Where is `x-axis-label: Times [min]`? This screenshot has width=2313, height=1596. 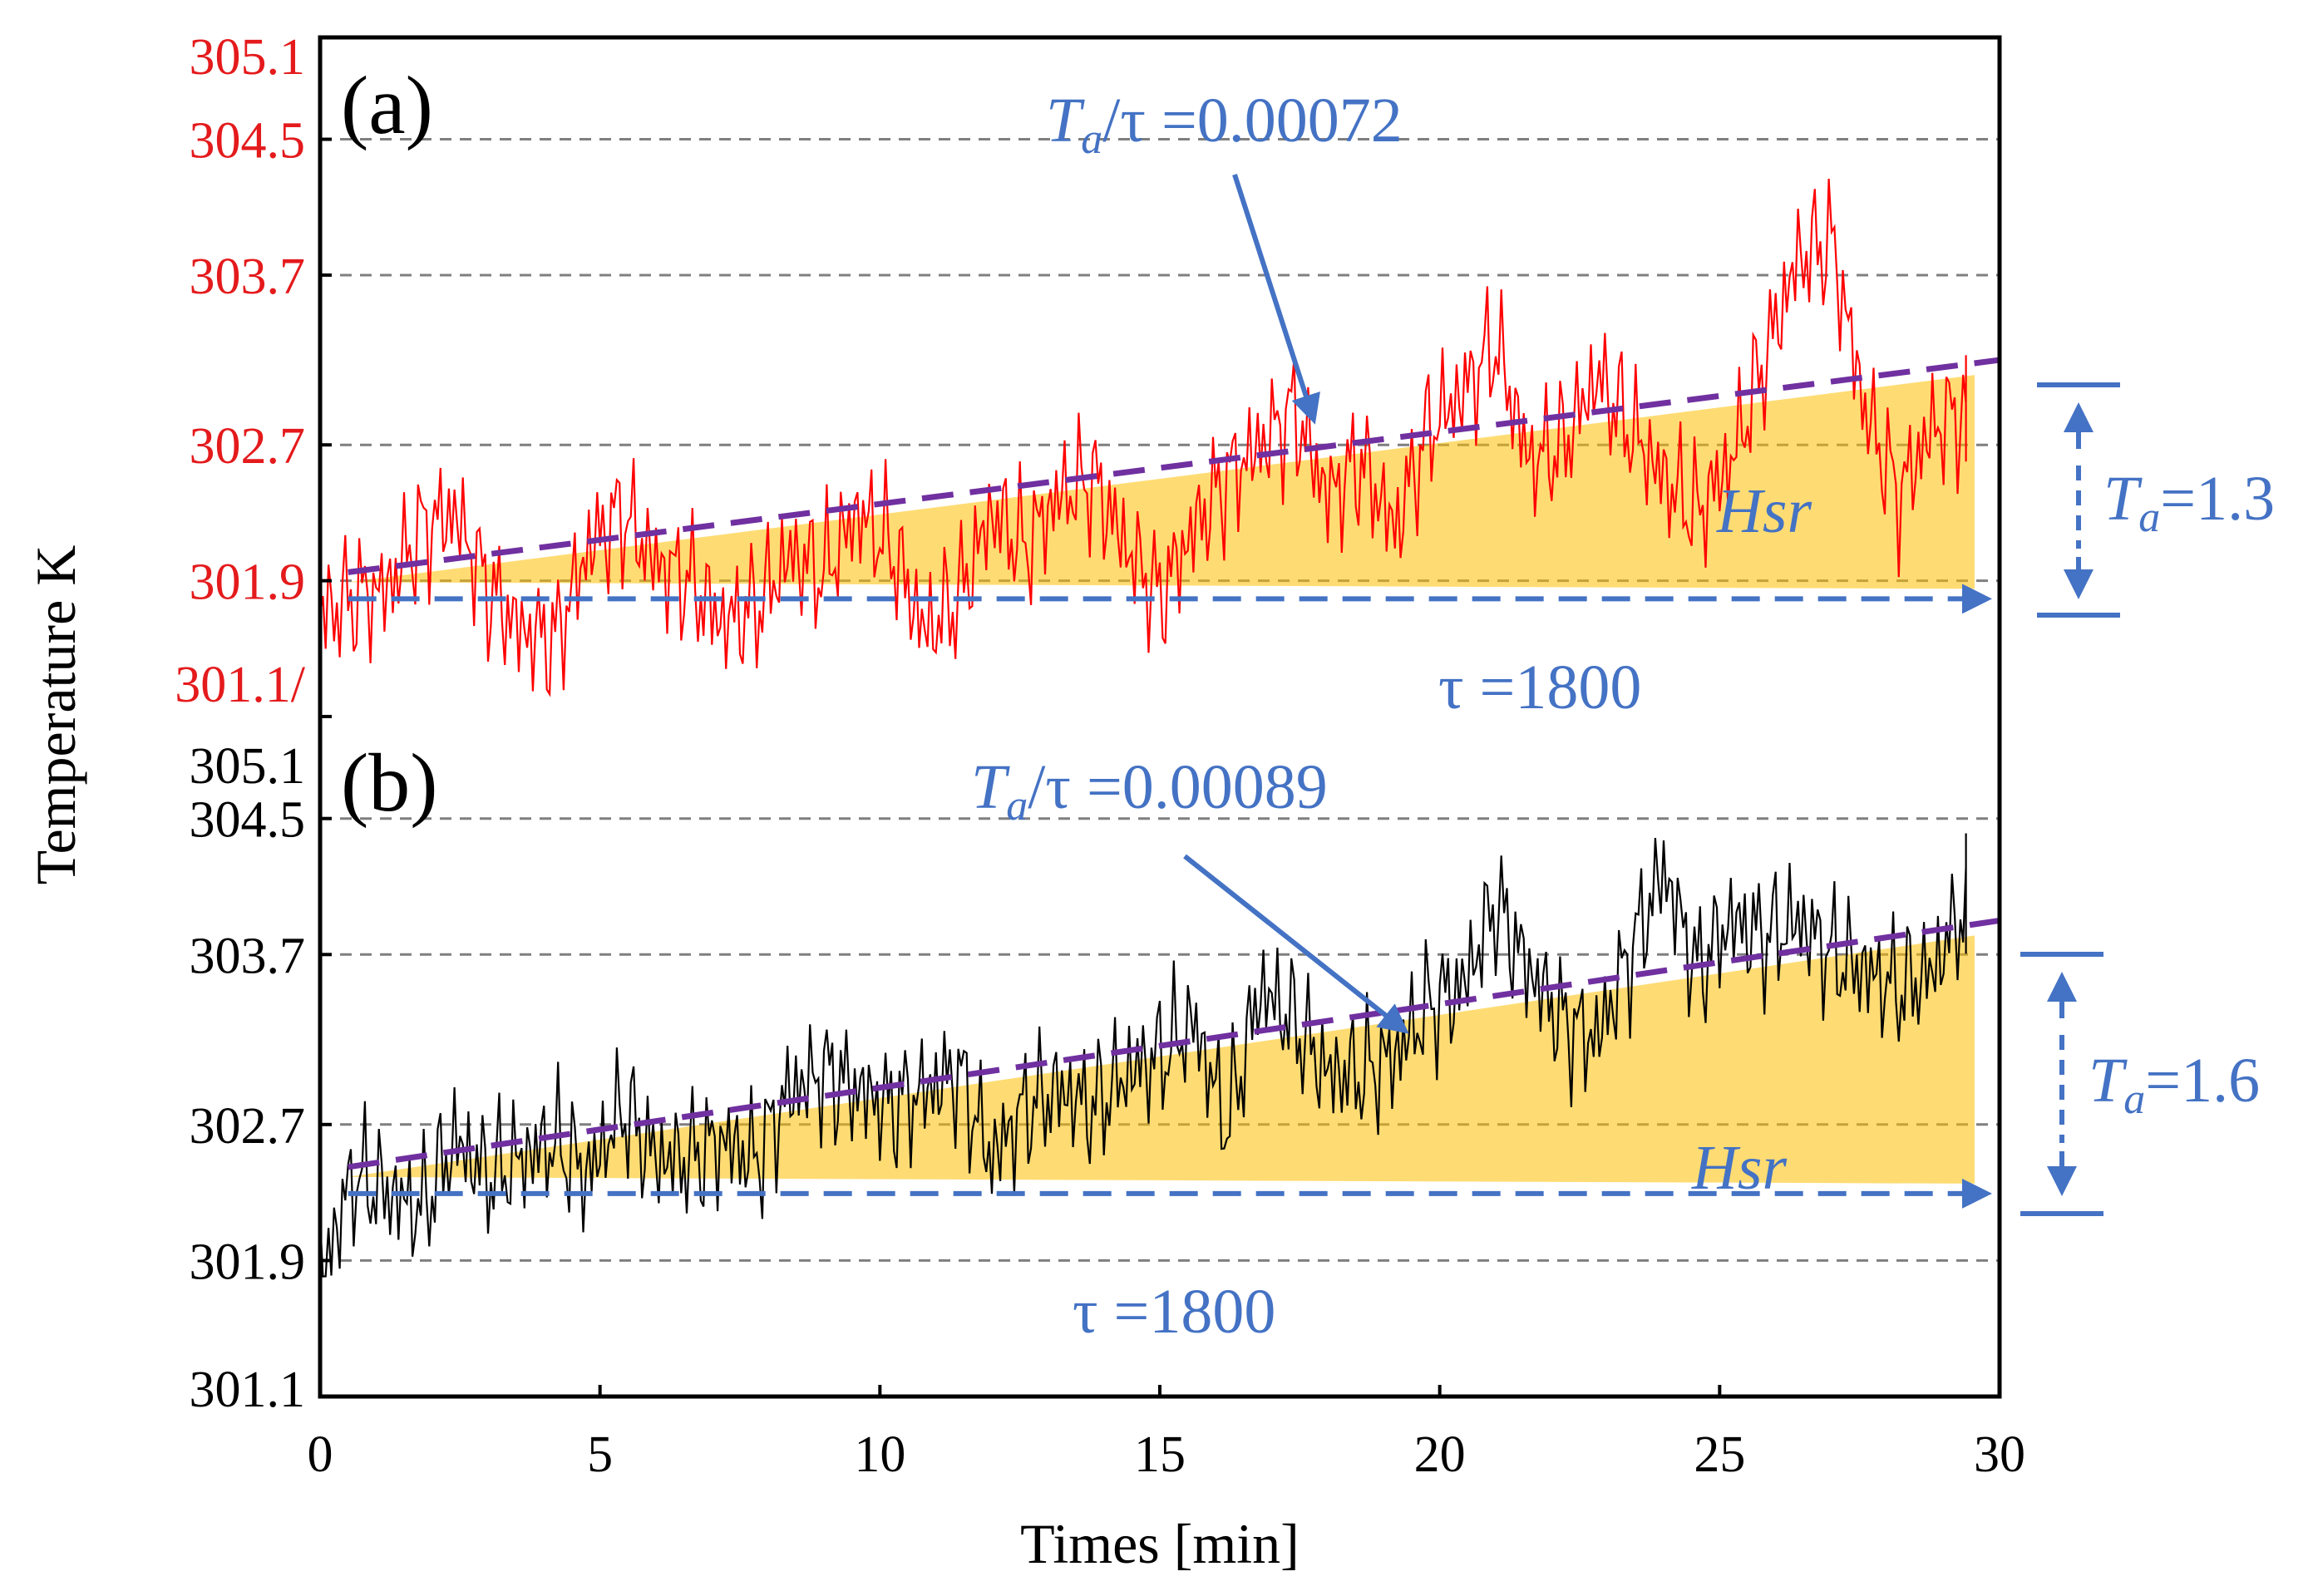 x-axis-label: Times [min] is located at coordinates (1160, 1543).